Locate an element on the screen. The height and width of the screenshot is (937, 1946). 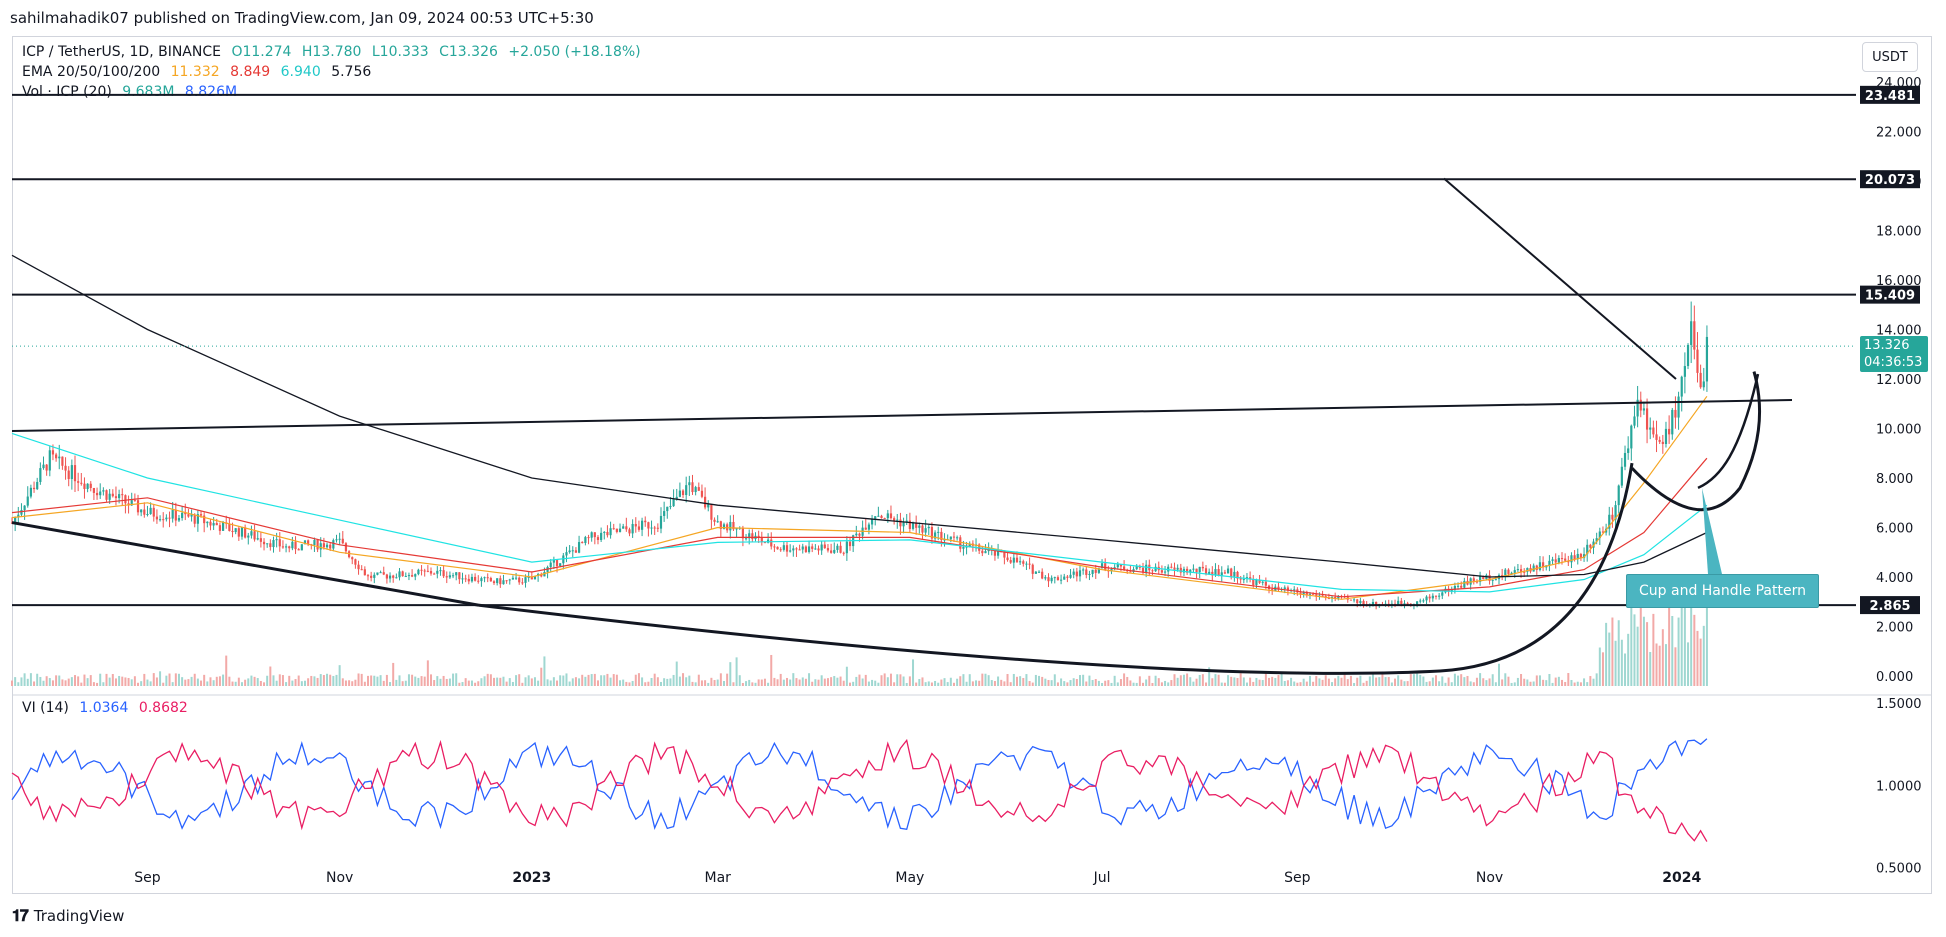
vi-label: VI (14) is located at coordinates (45, 708).